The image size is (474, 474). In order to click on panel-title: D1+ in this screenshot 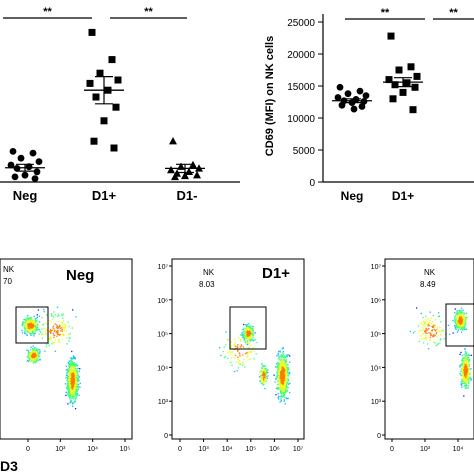, I will do `click(276, 273)`.